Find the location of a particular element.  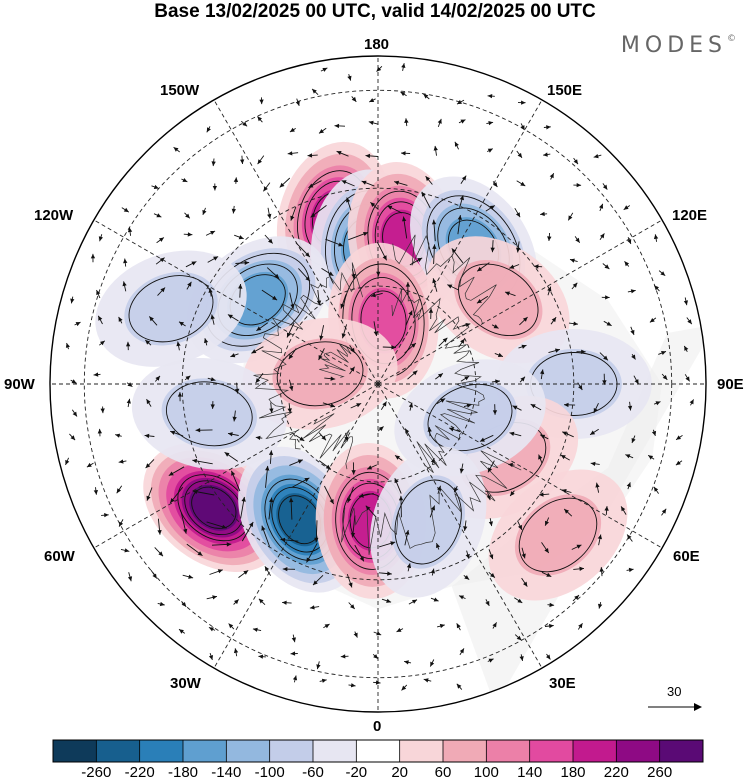

colorbar-tick-label: -100 is located at coordinates (269, 772).